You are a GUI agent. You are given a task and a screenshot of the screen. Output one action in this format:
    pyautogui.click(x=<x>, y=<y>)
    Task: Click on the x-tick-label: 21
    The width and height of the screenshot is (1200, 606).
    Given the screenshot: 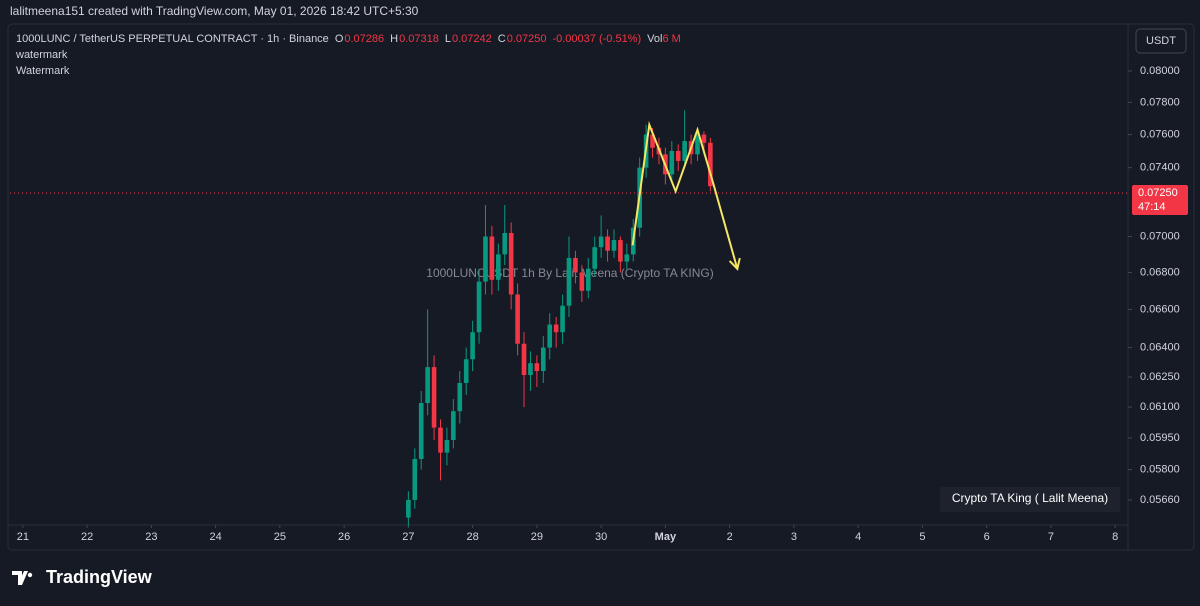 What is the action you would take?
    pyautogui.click(x=23, y=537)
    